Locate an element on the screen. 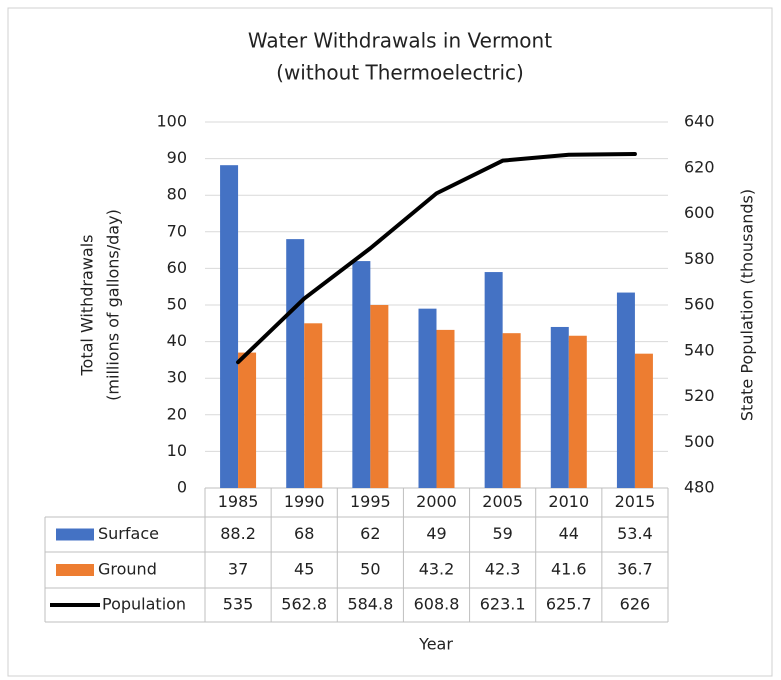 This screenshot has height=680, width=781. table-cell: 44 is located at coordinates (569, 533).